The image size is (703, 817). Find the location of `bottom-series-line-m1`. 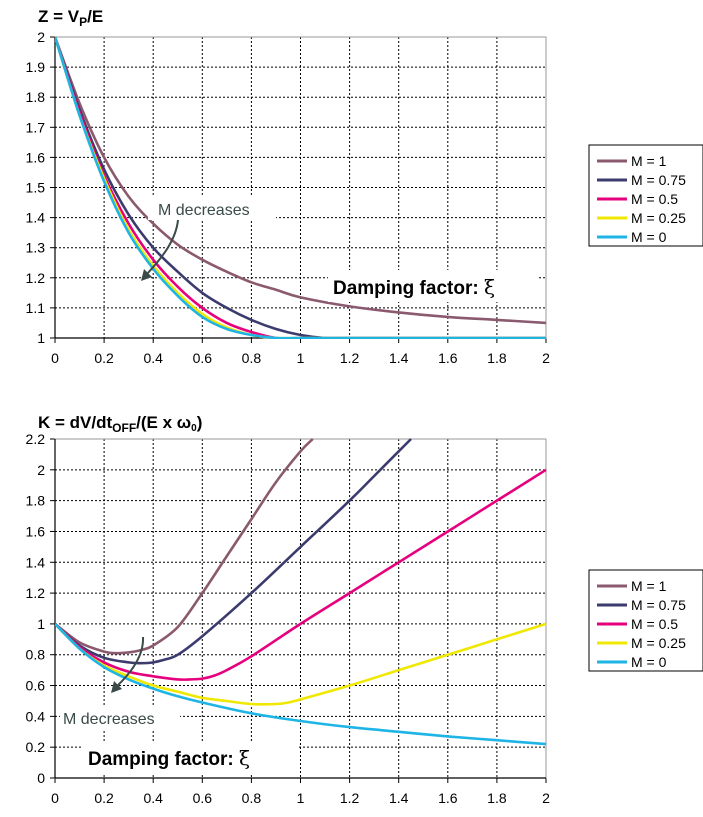

bottom-series-line-m1 is located at coordinates (184, 546).